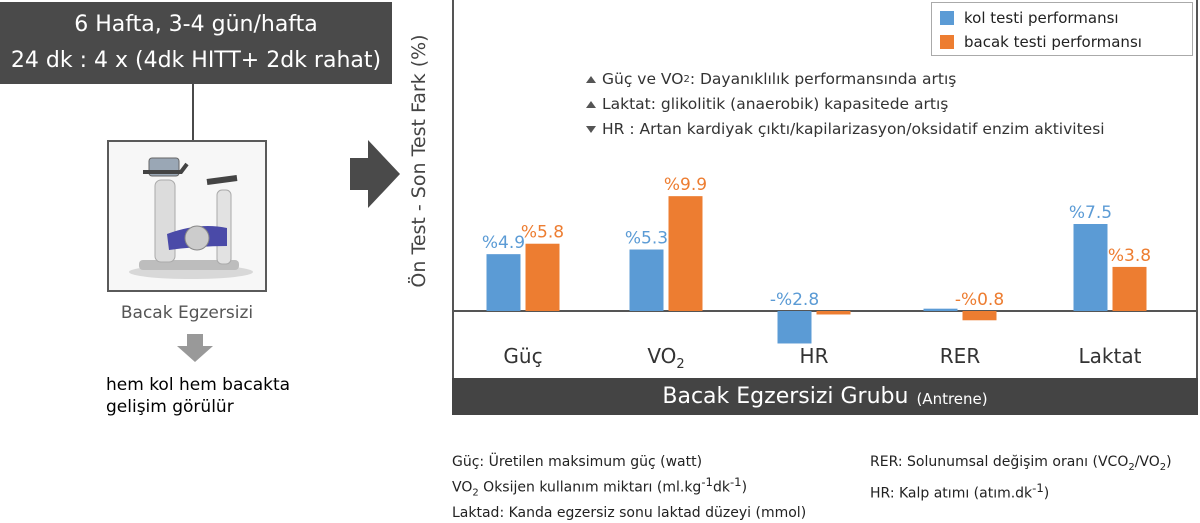  I want to click on group-title: Bacak Egzersizi Grubu, so click(785, 396).